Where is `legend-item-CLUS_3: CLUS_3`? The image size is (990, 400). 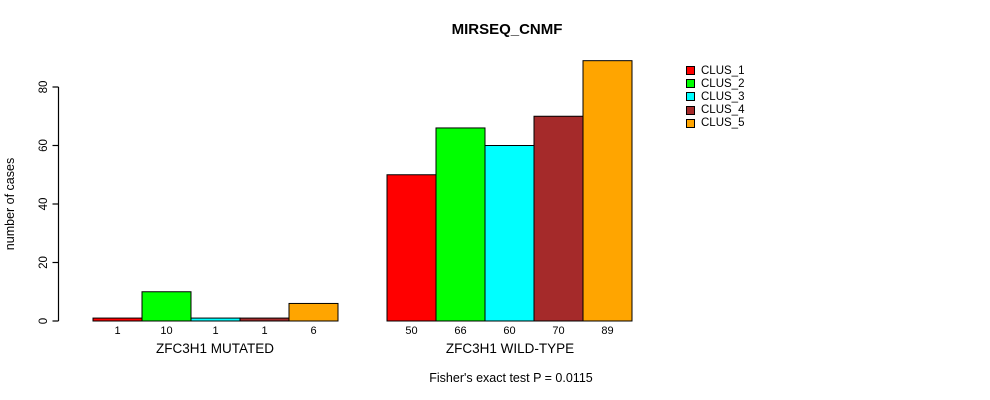 legend-item-CLUS_3: CLUS_3 is located at coordinates (715, 96).